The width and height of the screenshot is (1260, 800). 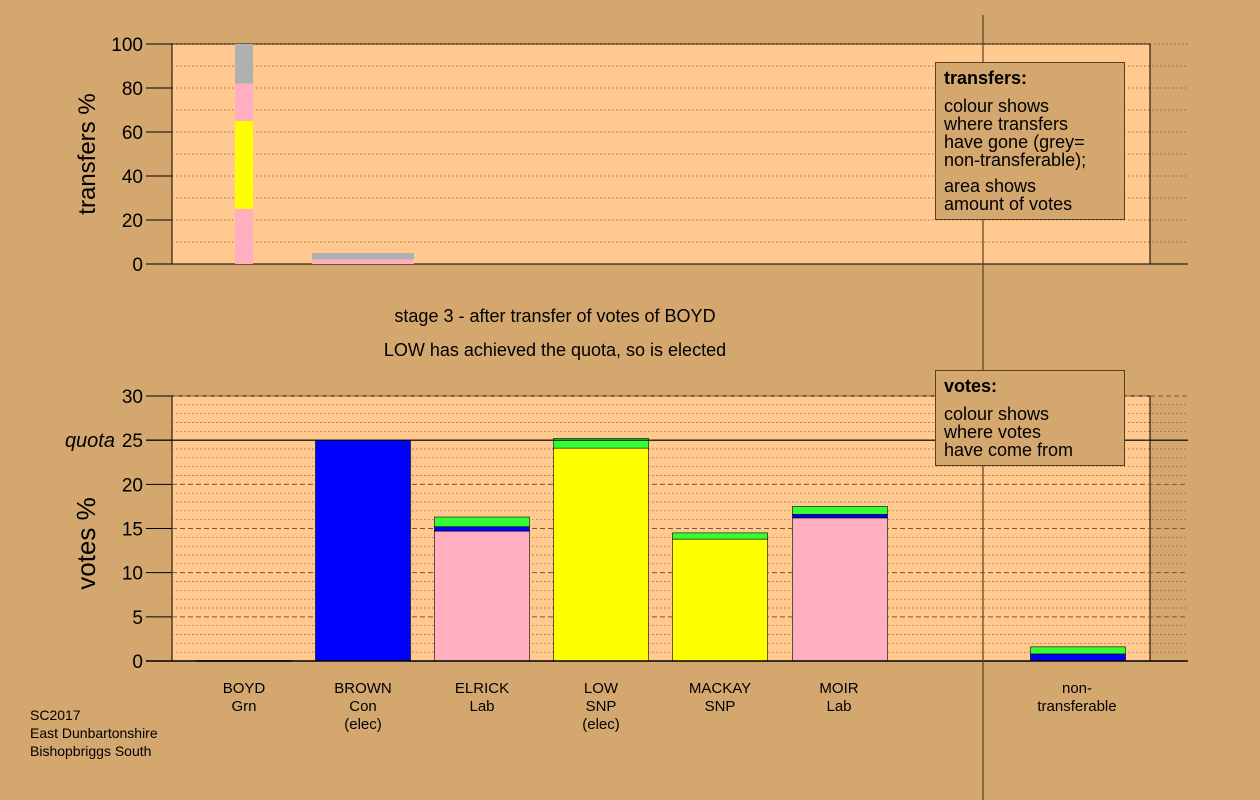 I want to click on transfers-tick-label: 100, so click(x=127, y=45).